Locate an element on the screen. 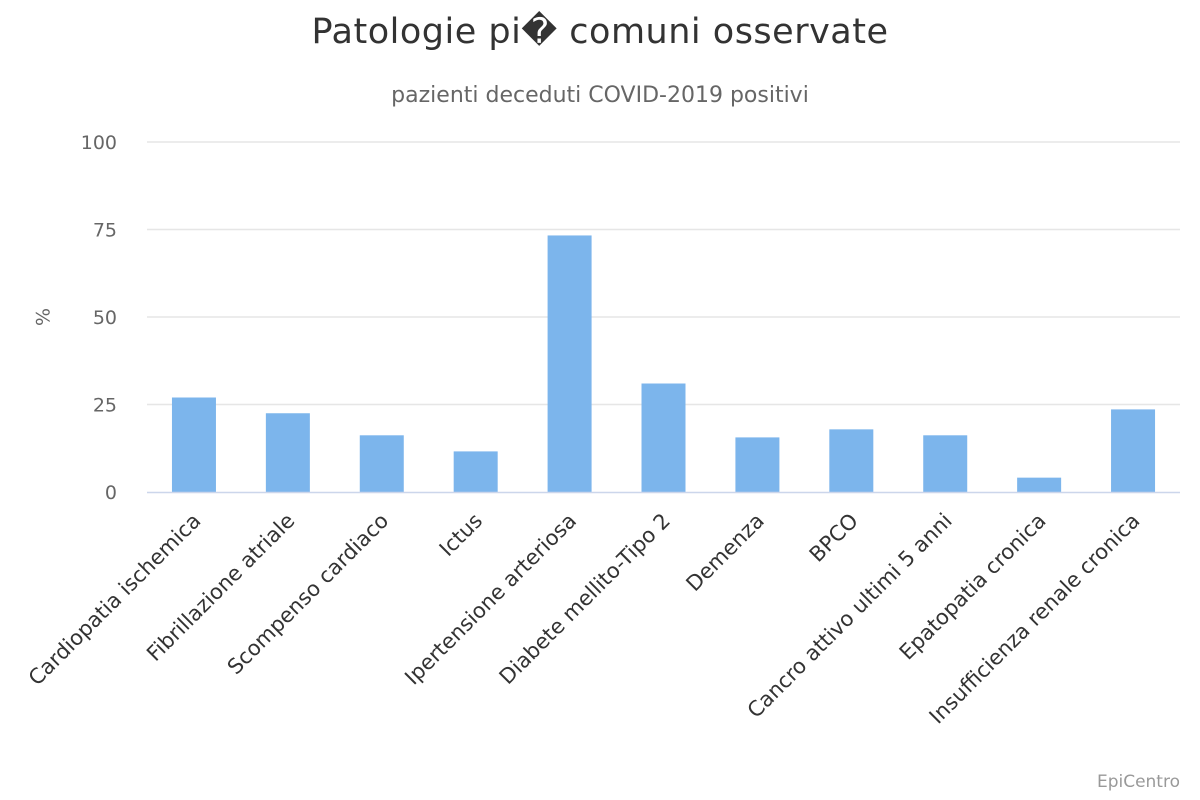  x-tick-label: Cardiopatia ischemica is located at coordinates (115, 600).